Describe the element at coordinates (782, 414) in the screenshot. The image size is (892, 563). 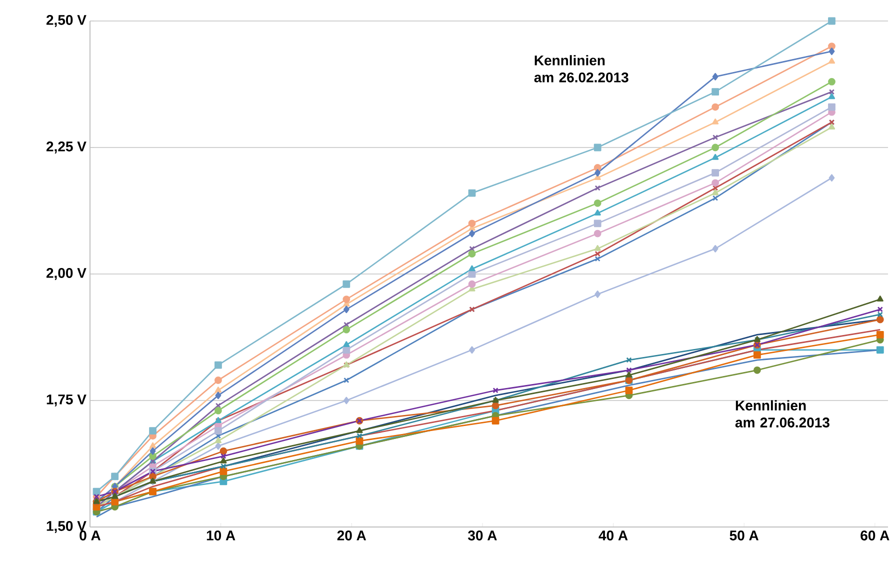
I see `annotation: Kennlinien am 27.06.2013` at that location.